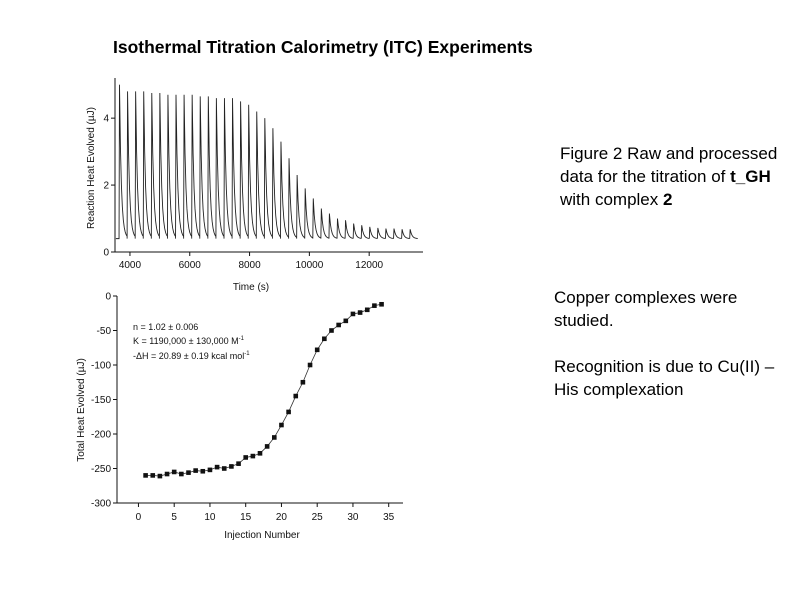  Describe the element at coordinates (262, 535) in the screenshot. I see `total-heat-x-axis-label: Injection Number` at that location.